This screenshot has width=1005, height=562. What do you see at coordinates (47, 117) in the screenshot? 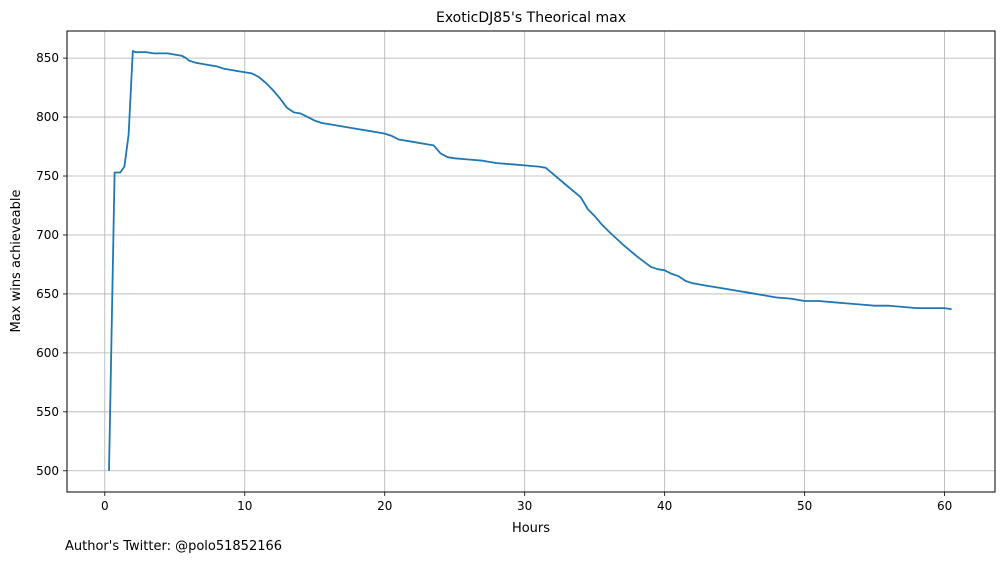
I see `y-tick-label: 800` at bounding box center [47, 117].